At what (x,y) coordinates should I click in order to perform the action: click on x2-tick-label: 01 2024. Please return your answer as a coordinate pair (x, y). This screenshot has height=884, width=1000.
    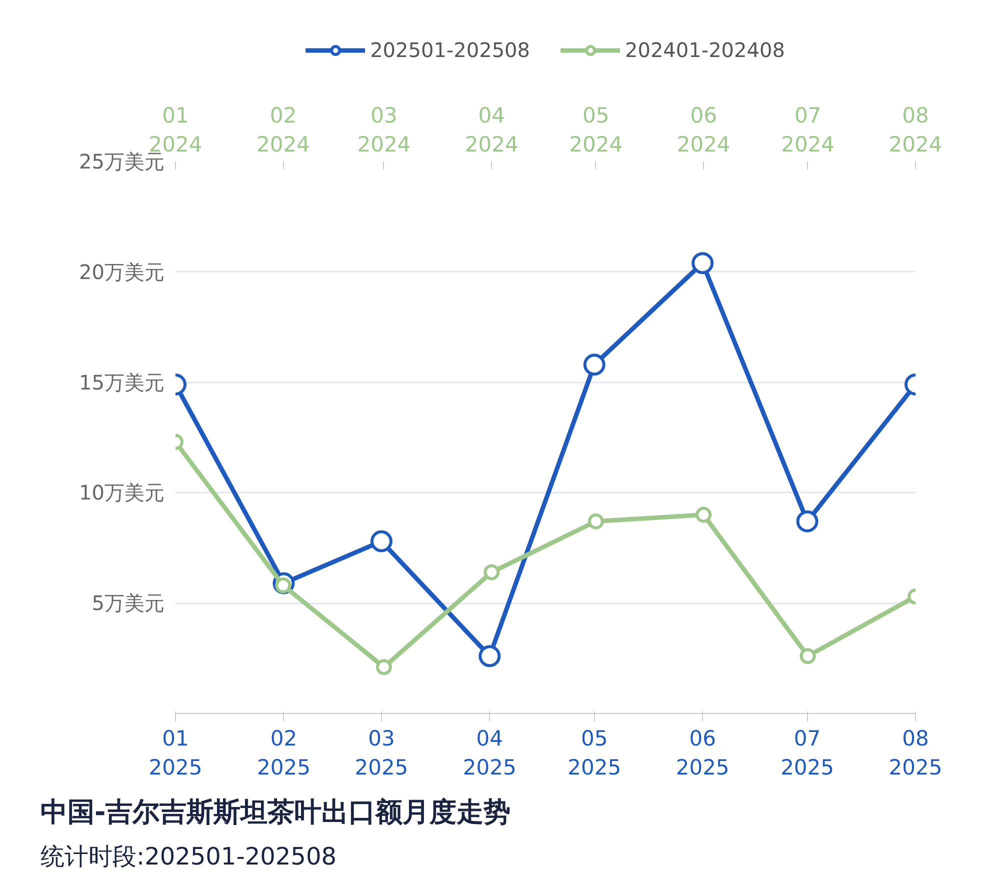
    Looking at the image, I should click on (175, 130).